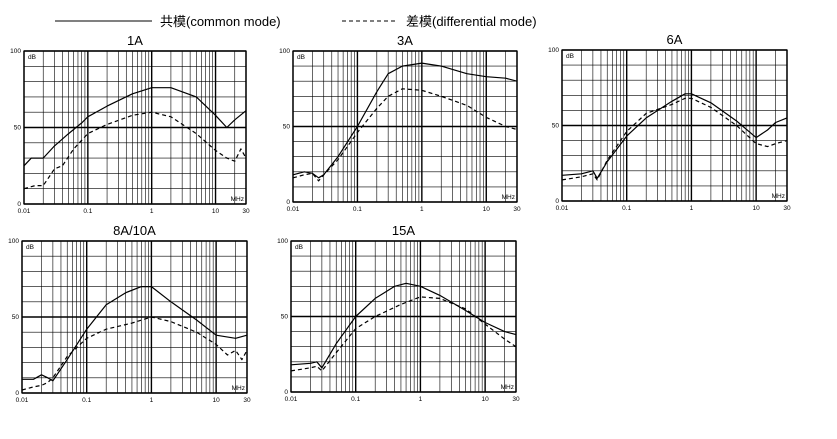  I want to click on chart-1: 1A 0 50 100 0.01 0.1 1 10 30 dB MHz, so click(130, 124).